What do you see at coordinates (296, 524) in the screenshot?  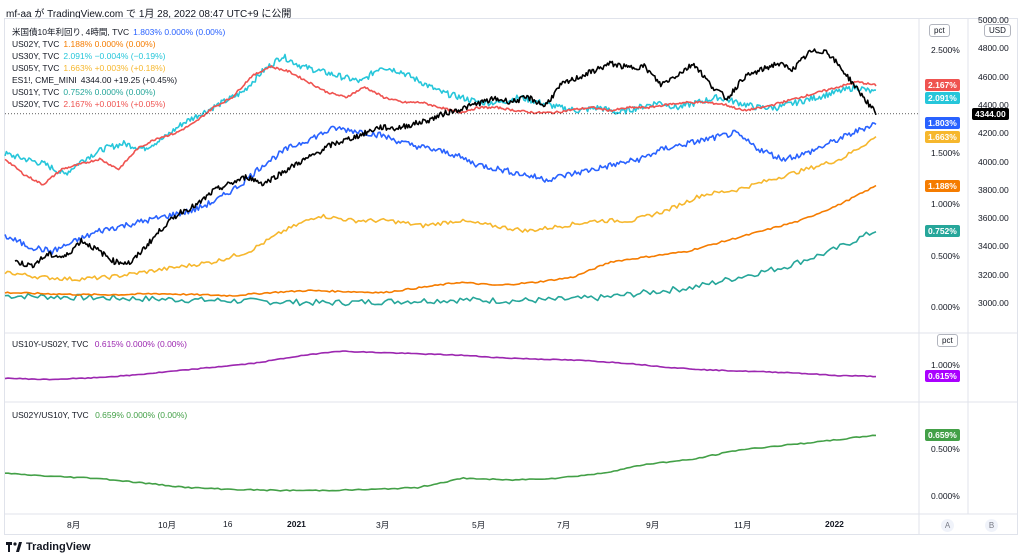 I see `time-axis-tick: 2021` at bounding box center [296, 524].